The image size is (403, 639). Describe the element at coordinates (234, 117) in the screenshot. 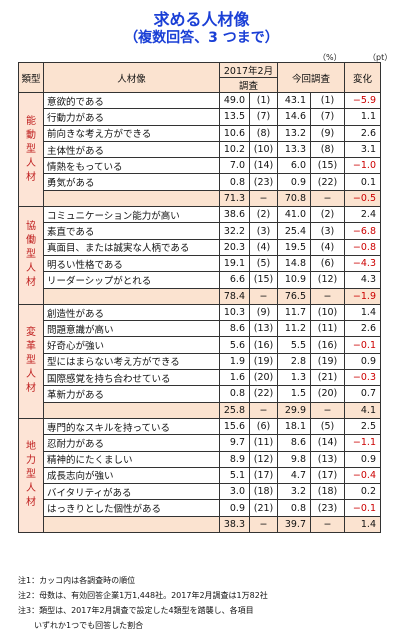

I see `value-2017: 13.5` at that location.